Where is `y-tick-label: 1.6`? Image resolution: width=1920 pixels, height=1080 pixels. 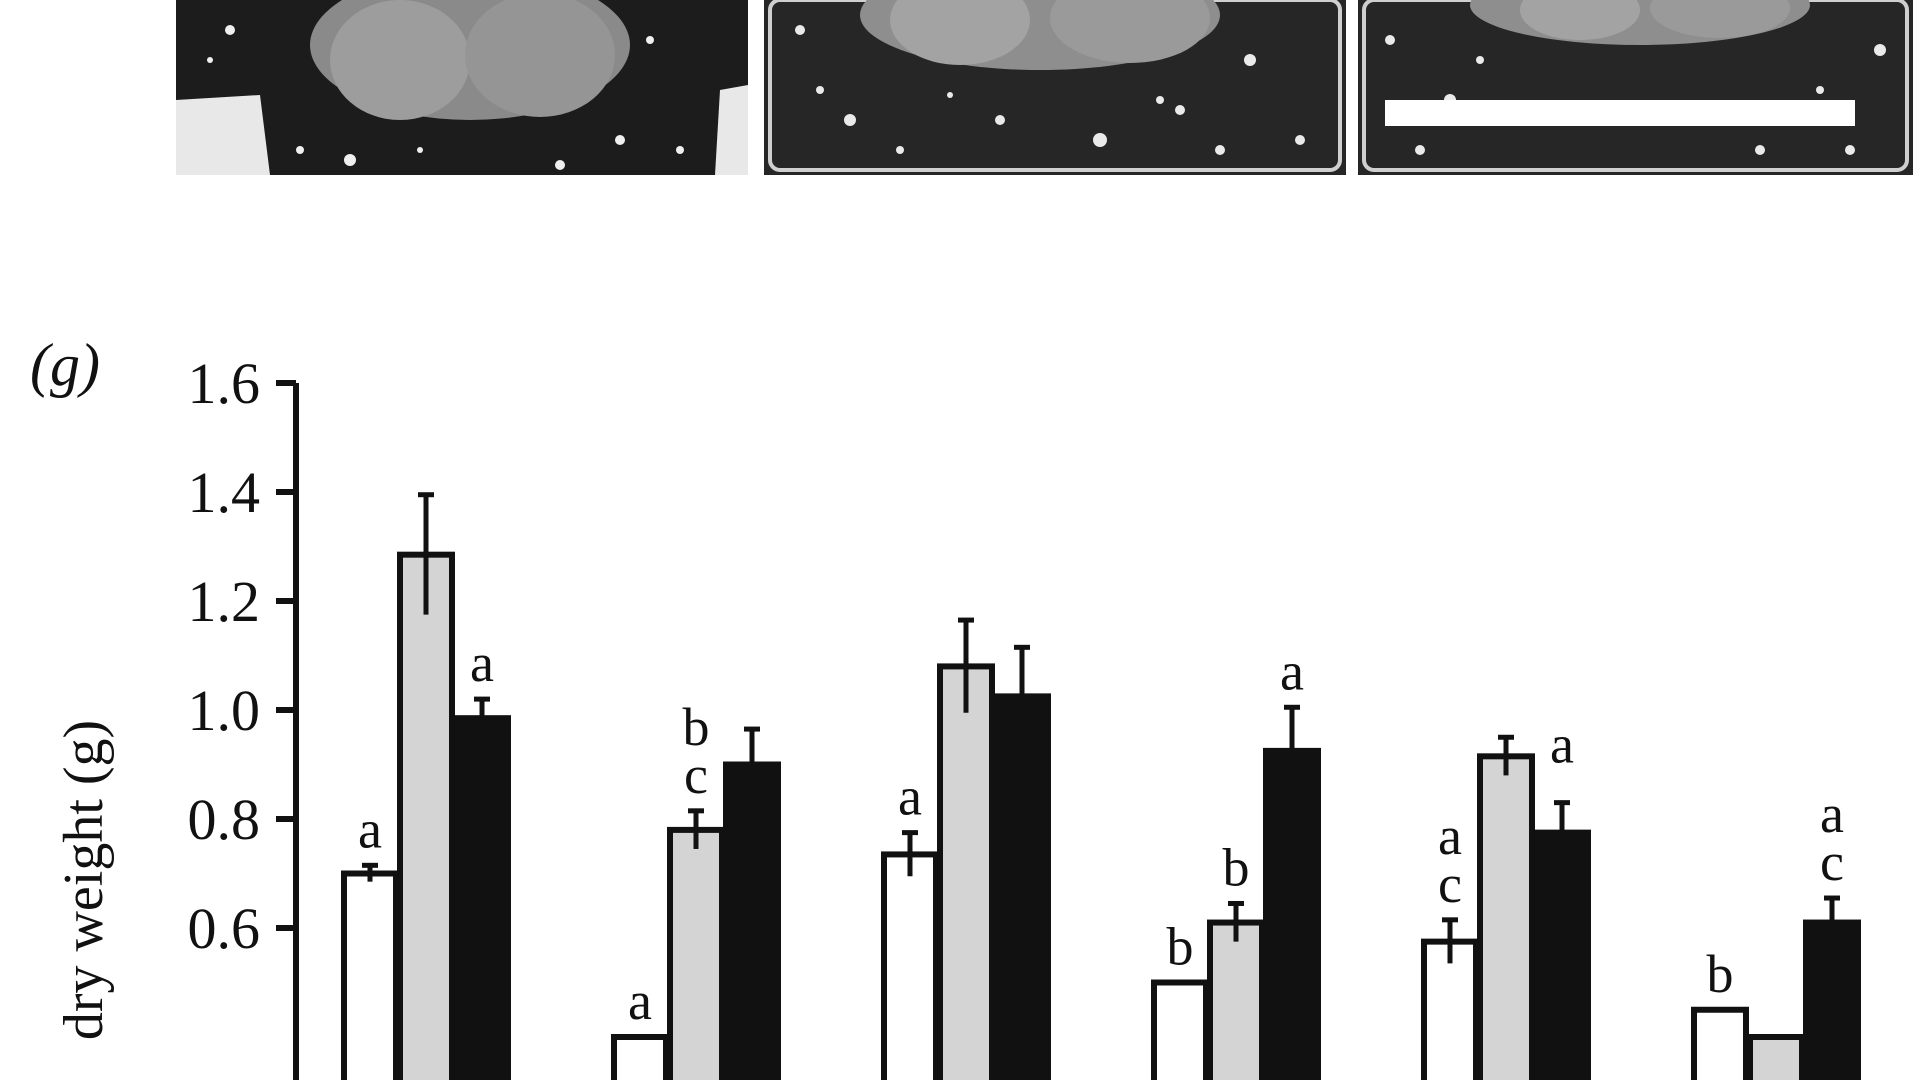
y-tick-label: 1.6 is located at coordinates (224, 383).